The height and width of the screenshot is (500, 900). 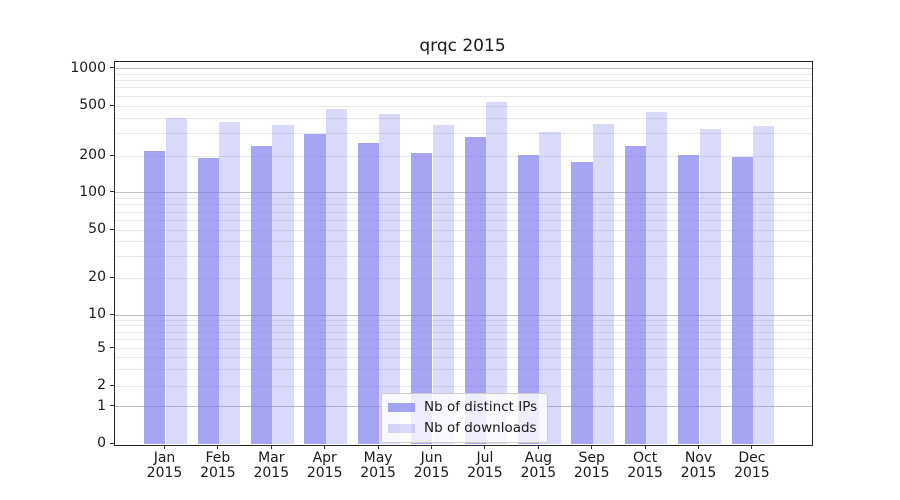 I want to click on y-tick-label-5: 5, so click(x=101, y=347).